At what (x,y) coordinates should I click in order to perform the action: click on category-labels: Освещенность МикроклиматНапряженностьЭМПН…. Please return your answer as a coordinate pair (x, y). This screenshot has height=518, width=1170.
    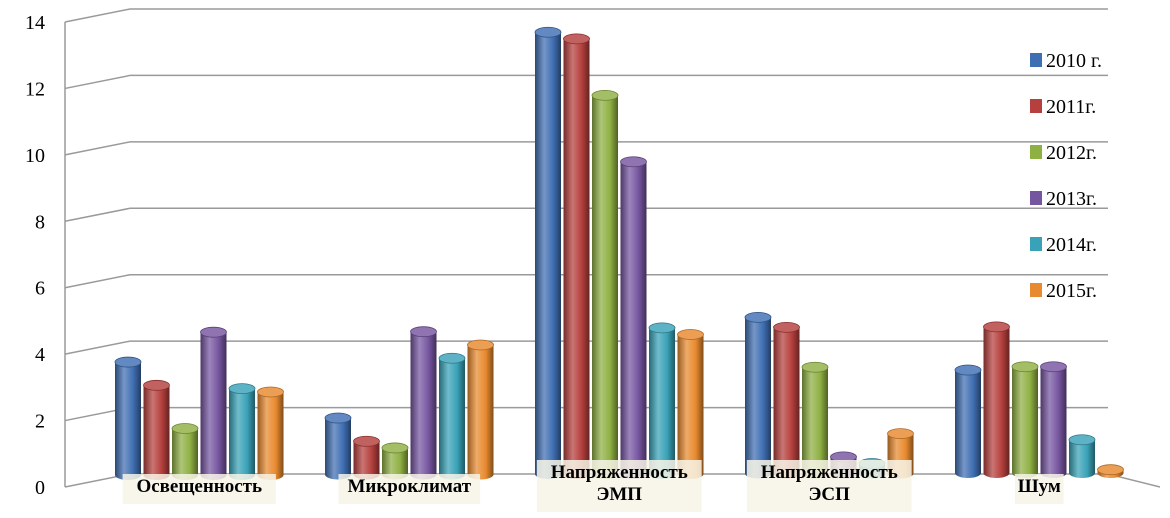
    Looking at the image, I should click on (593, 486).